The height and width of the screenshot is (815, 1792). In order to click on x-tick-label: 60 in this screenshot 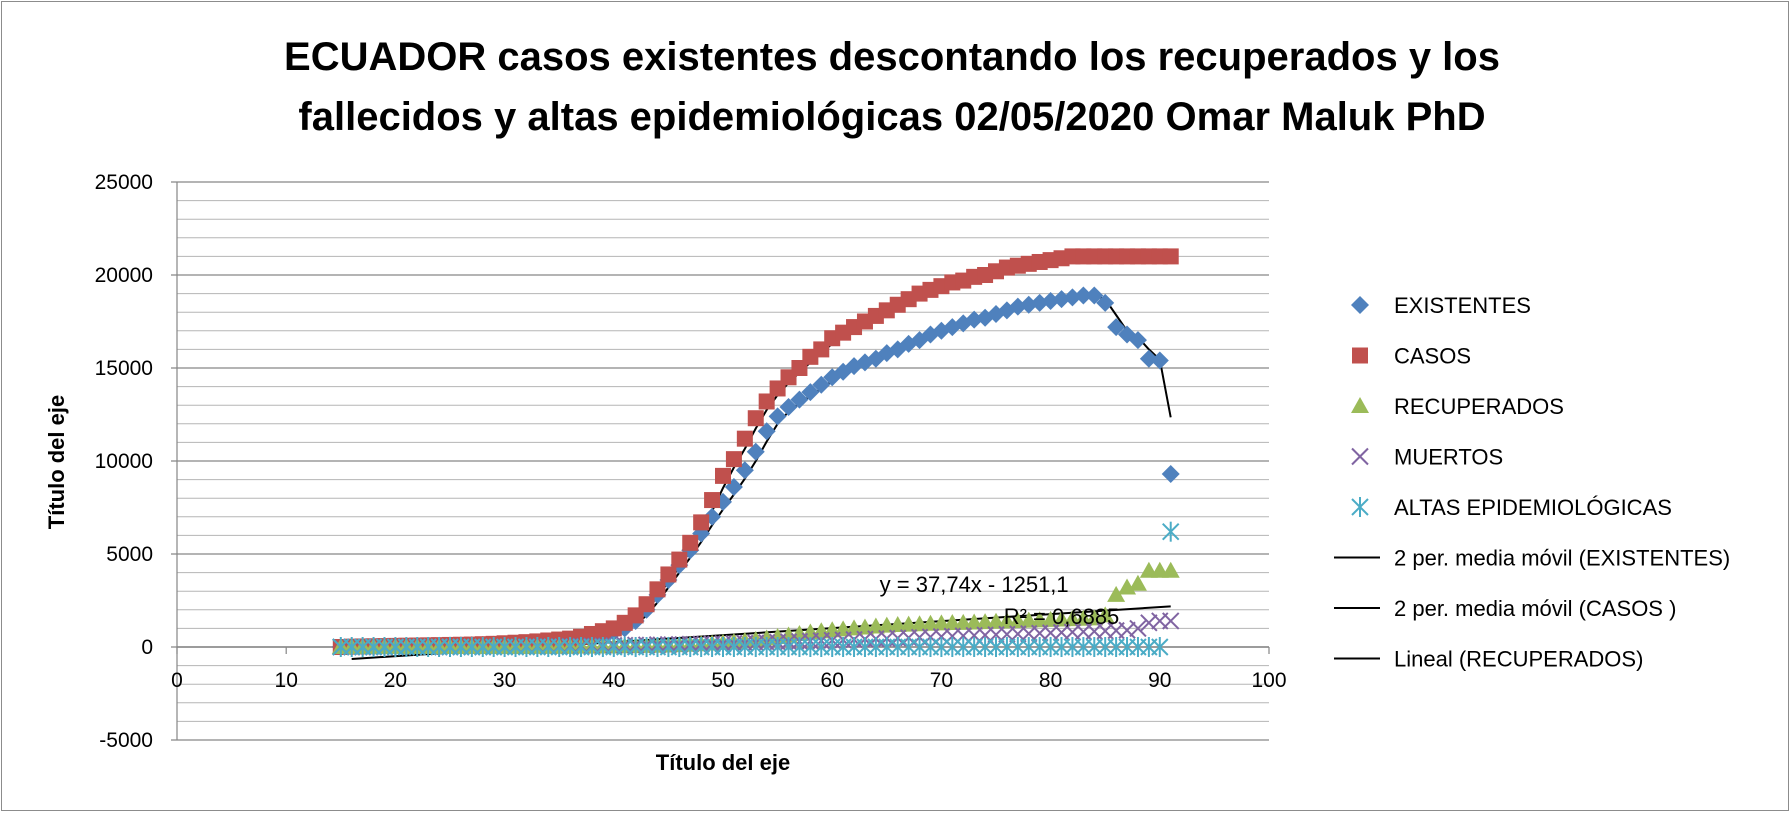, I will do `click(832, 680)`.